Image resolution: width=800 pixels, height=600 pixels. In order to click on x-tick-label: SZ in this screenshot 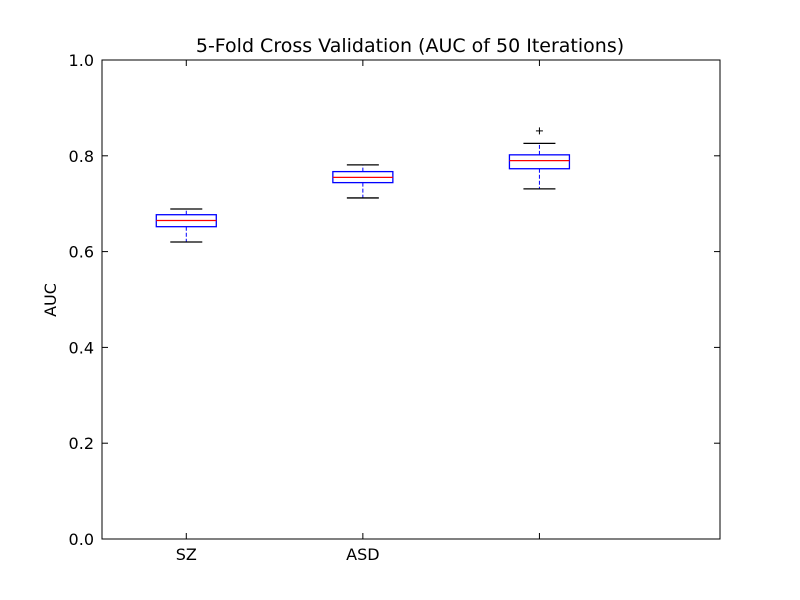, I will do `click(186, 554)`.